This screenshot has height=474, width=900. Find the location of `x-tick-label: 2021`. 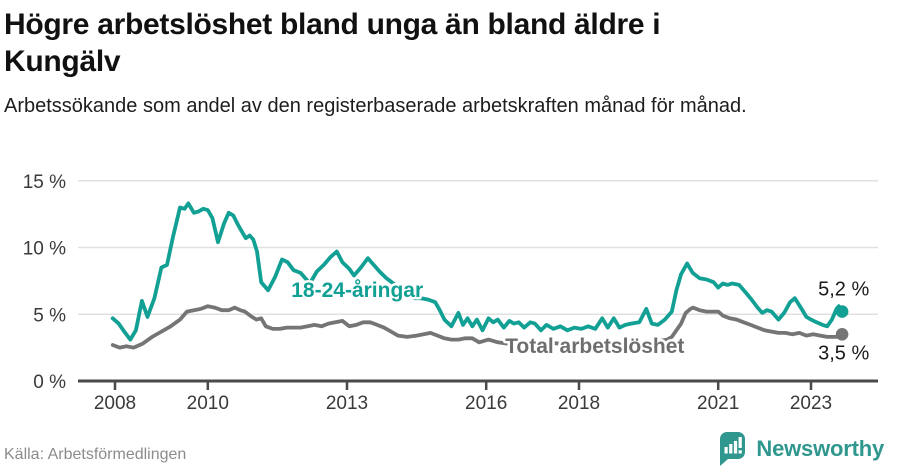

x-tick-label: 2021 is located at coordinates (718, 403).